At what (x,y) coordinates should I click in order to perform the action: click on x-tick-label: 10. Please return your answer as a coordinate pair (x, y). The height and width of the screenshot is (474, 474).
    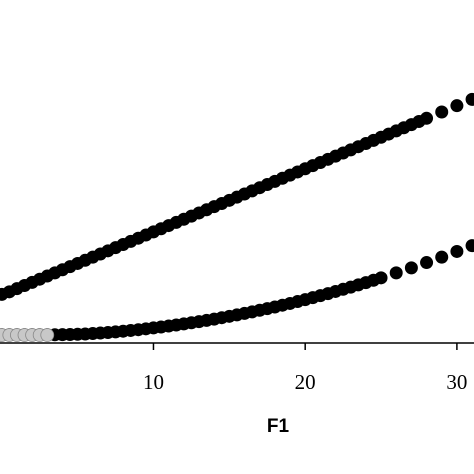
    Looking at the image, I should click on (153, 382).